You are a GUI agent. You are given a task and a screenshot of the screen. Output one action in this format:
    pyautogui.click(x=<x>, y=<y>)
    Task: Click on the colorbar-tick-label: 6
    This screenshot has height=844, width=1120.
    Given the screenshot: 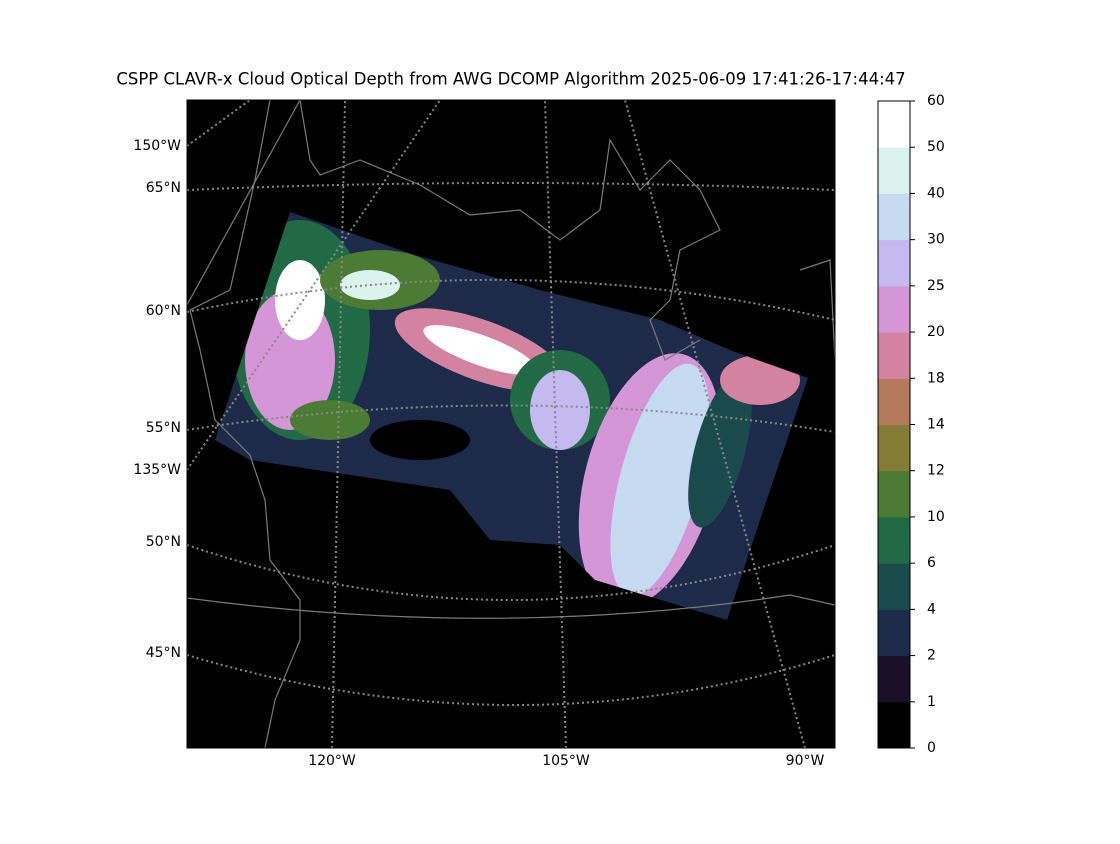 What is the action you would take?
    pyautogui.click(x=931, y=563)
    